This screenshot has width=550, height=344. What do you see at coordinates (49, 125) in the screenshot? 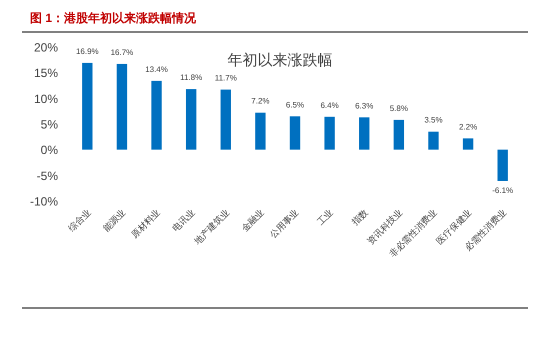
I see `y-tick-label: 5%` at bounding box center [49, 125].